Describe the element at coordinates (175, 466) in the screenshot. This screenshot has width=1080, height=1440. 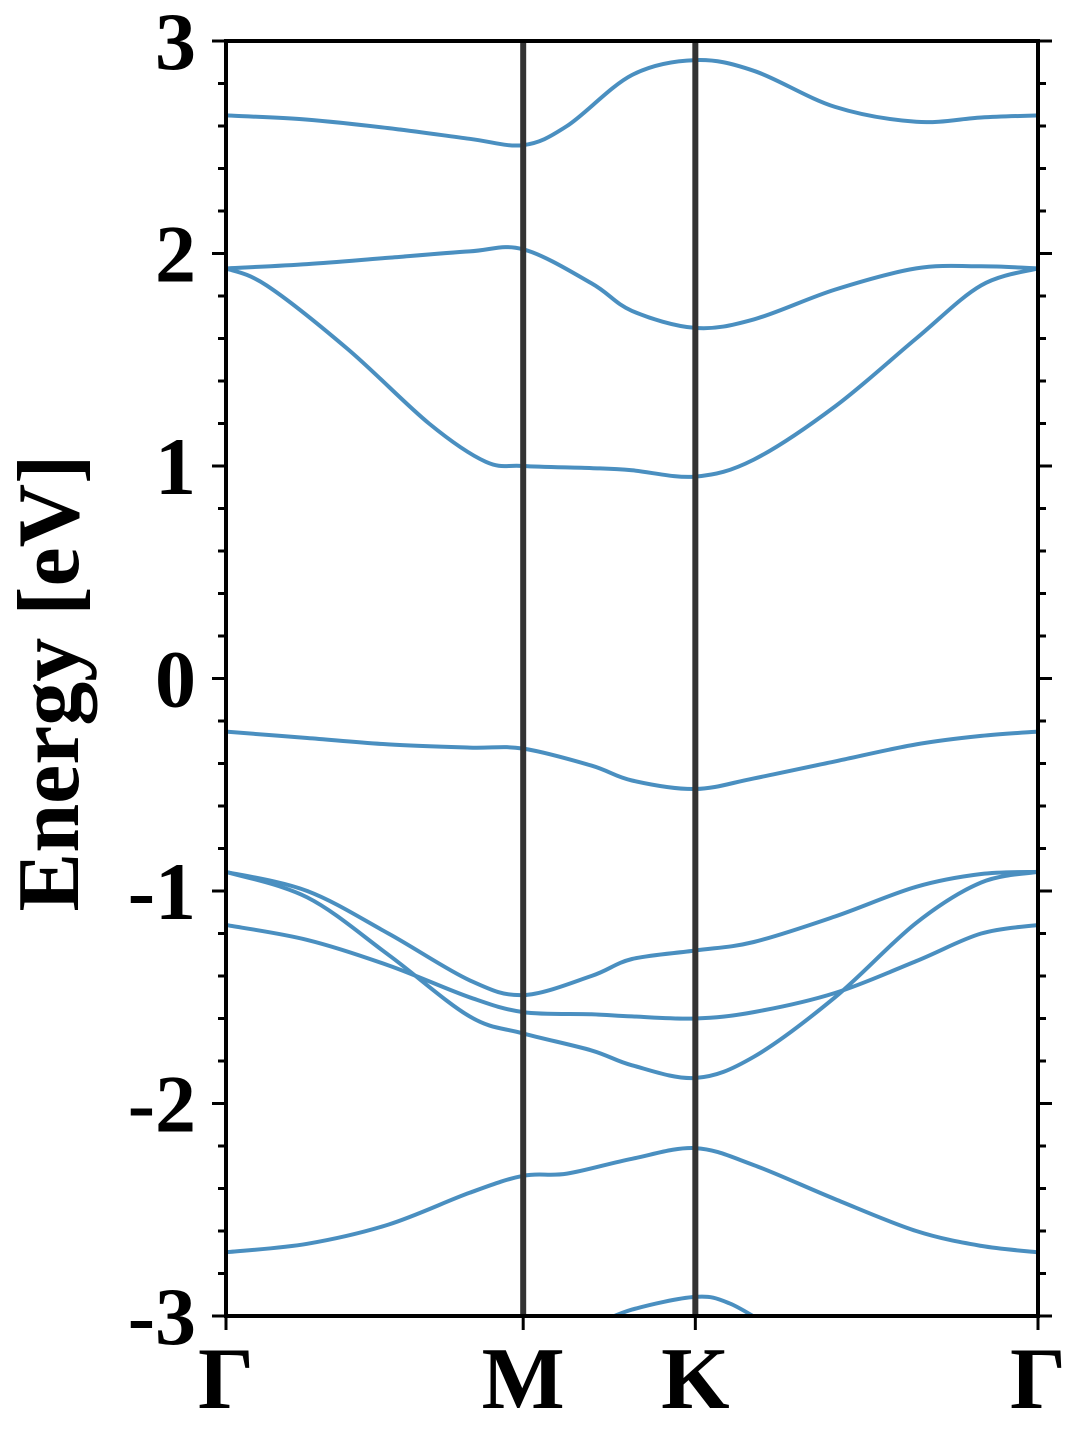
I see `y-tick-label: 1` at that location.